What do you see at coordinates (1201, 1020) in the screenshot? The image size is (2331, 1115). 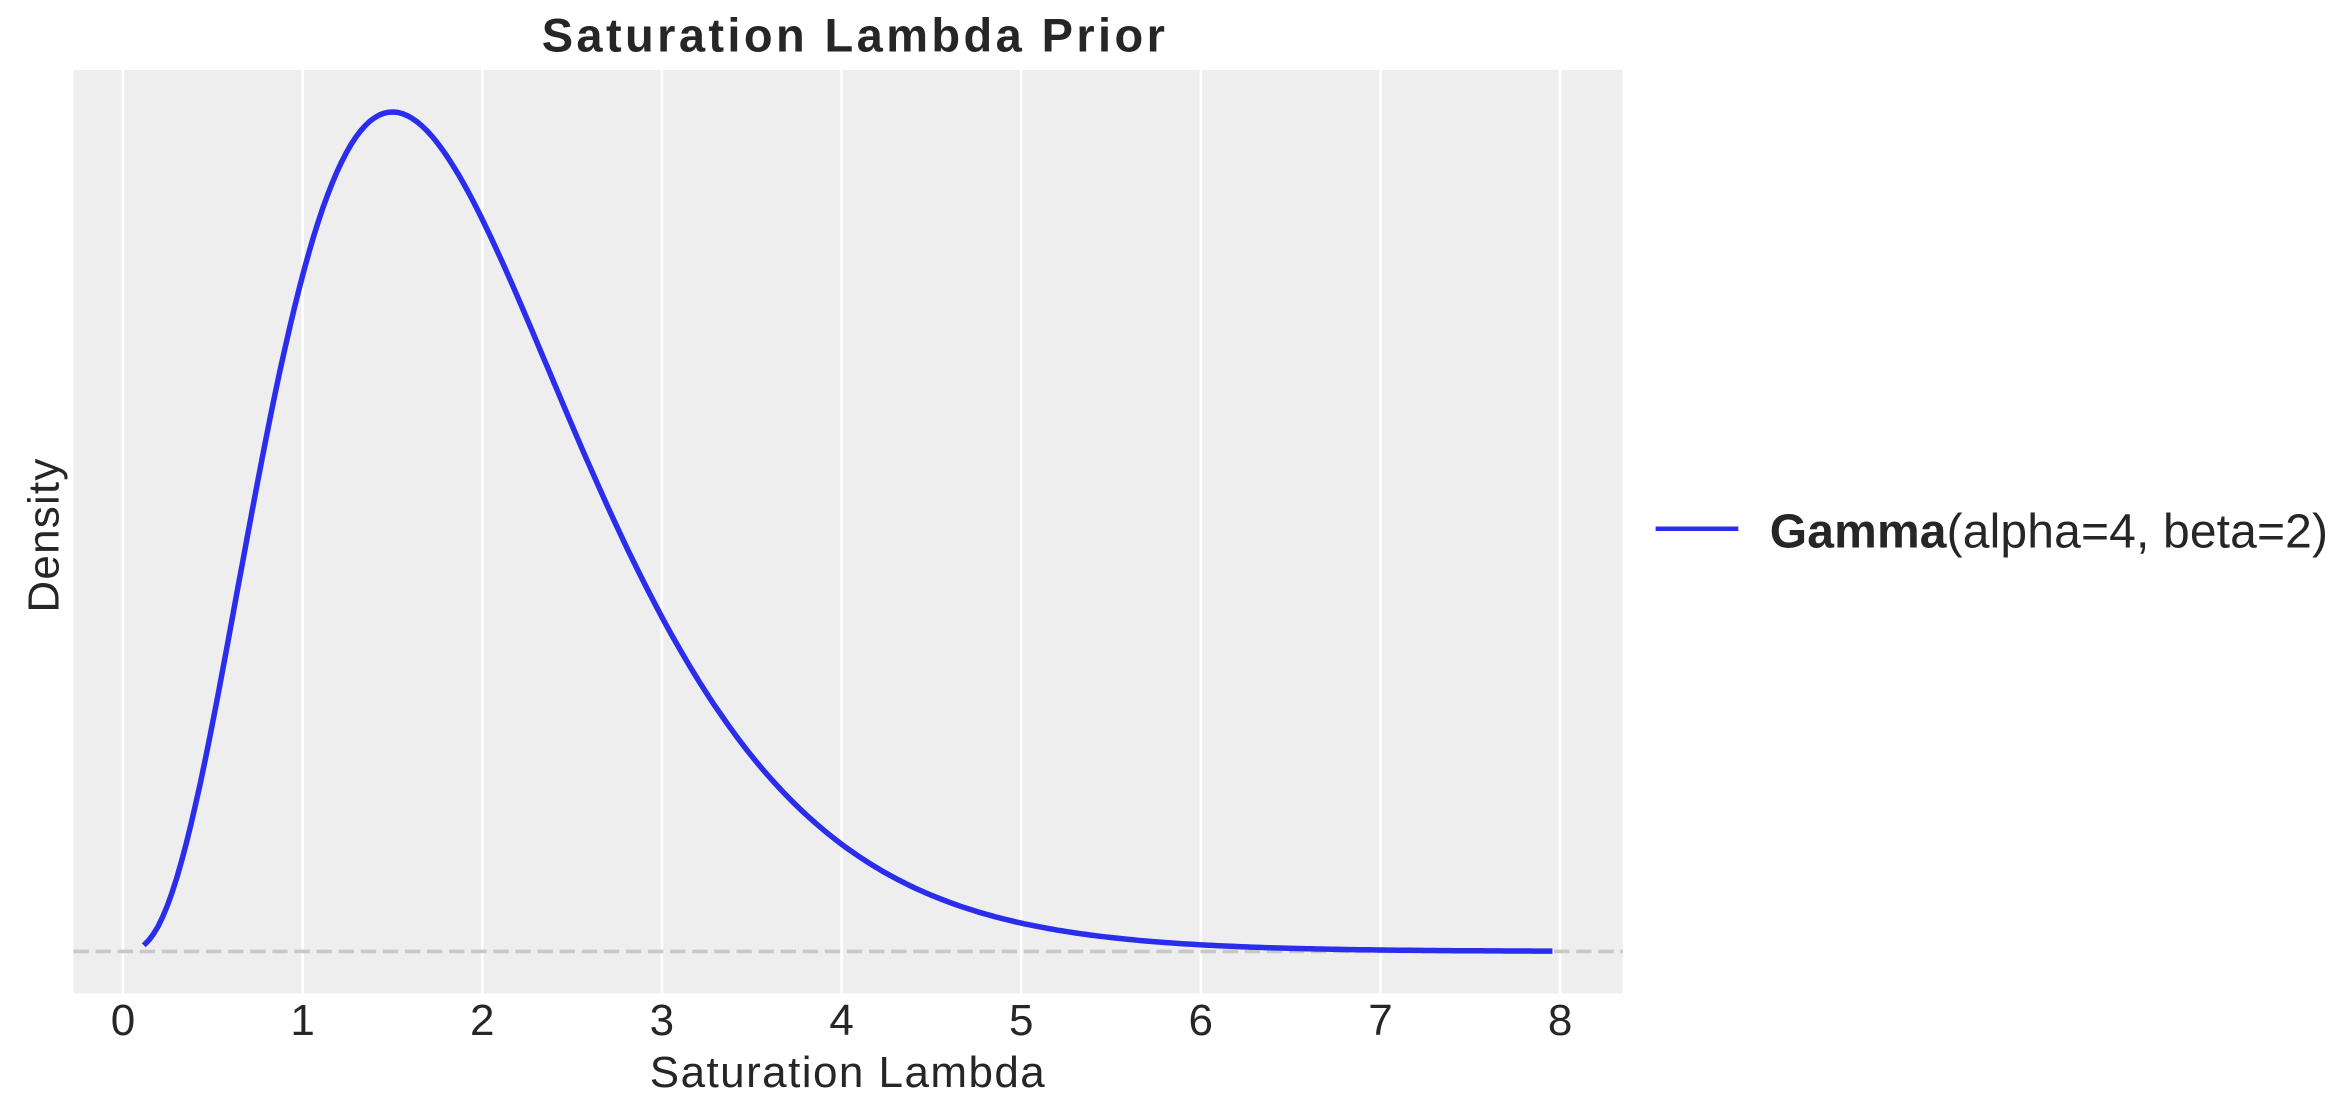 I see `svg-text: 6` at bounding box center [1201, 1020].